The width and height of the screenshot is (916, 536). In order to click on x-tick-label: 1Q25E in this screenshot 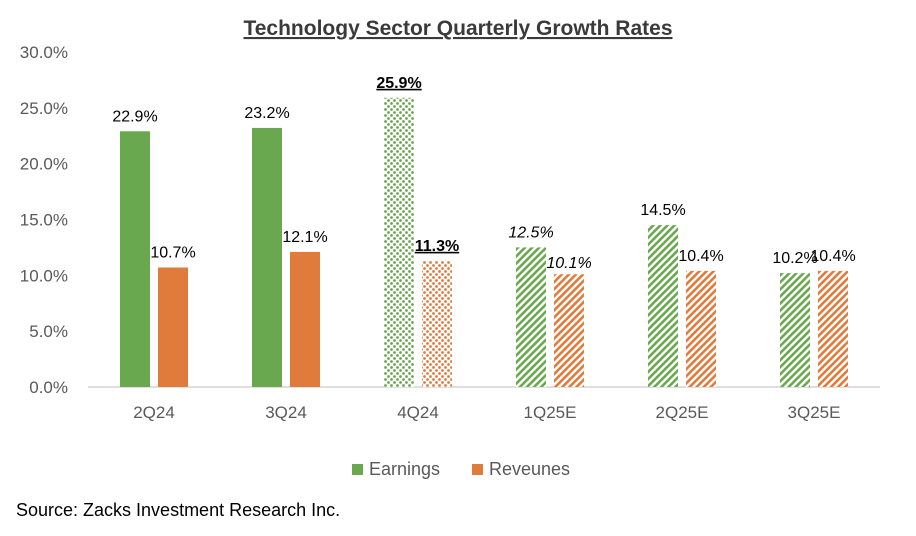, I will do `click(550, 412)`.